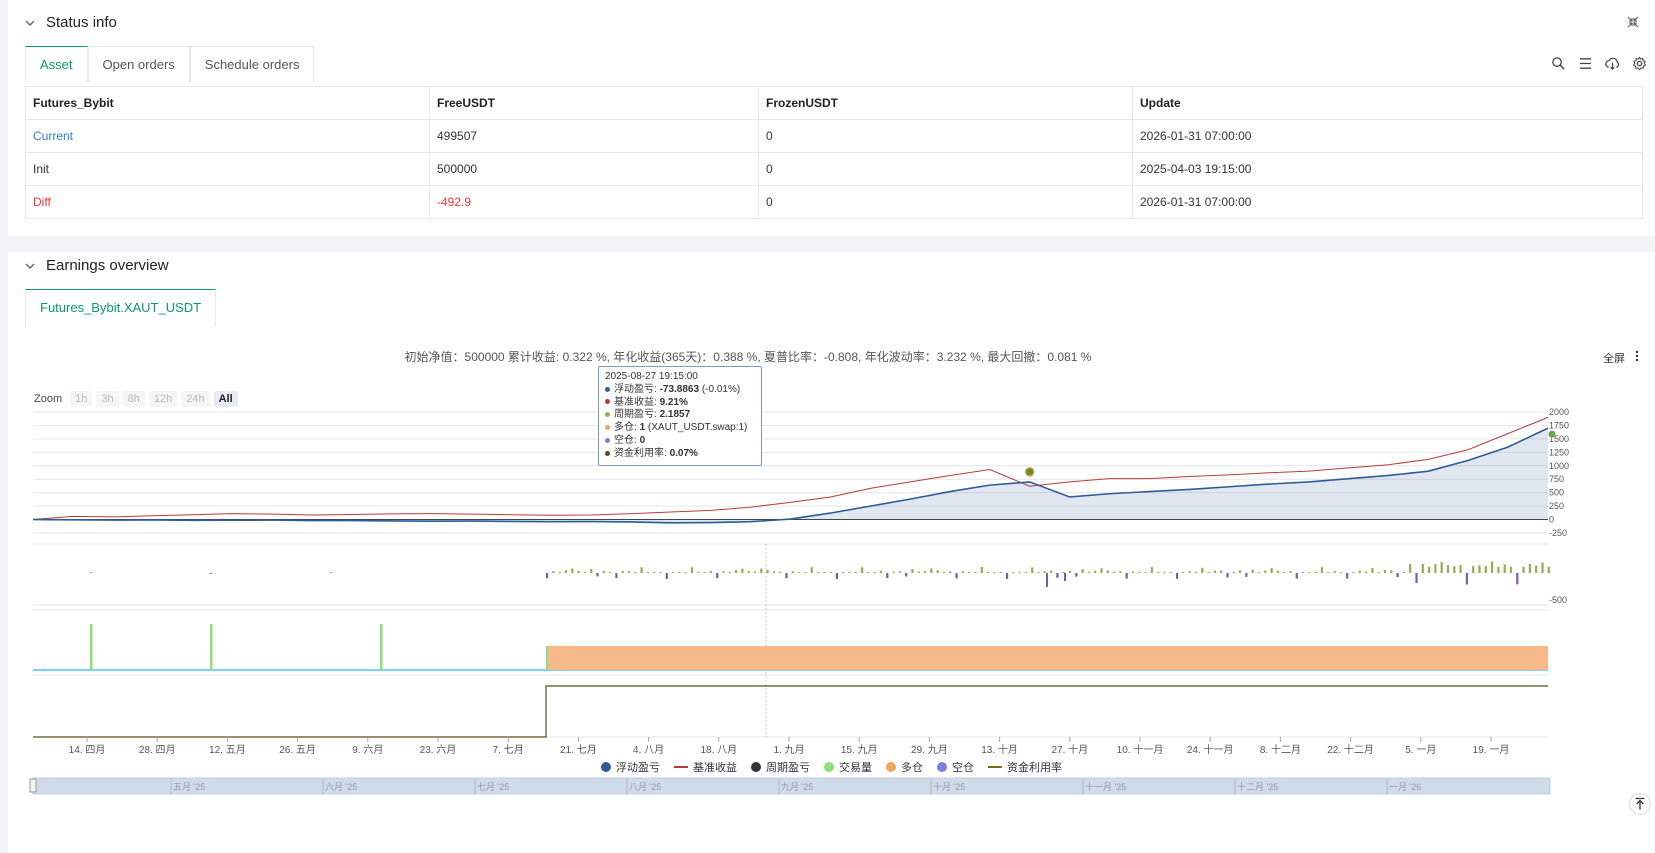 The height and width of the screenshot is (853, 1655). I want to click on fullscreen-button: 全屏, so click(1614, 359).